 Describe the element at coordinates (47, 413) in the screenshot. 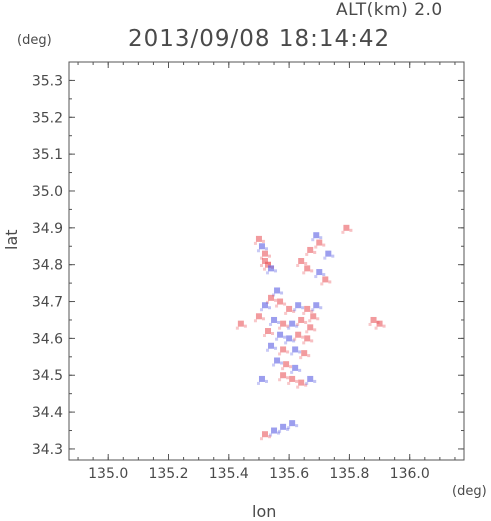

I see `y-tick-label: 34.4` at that location.